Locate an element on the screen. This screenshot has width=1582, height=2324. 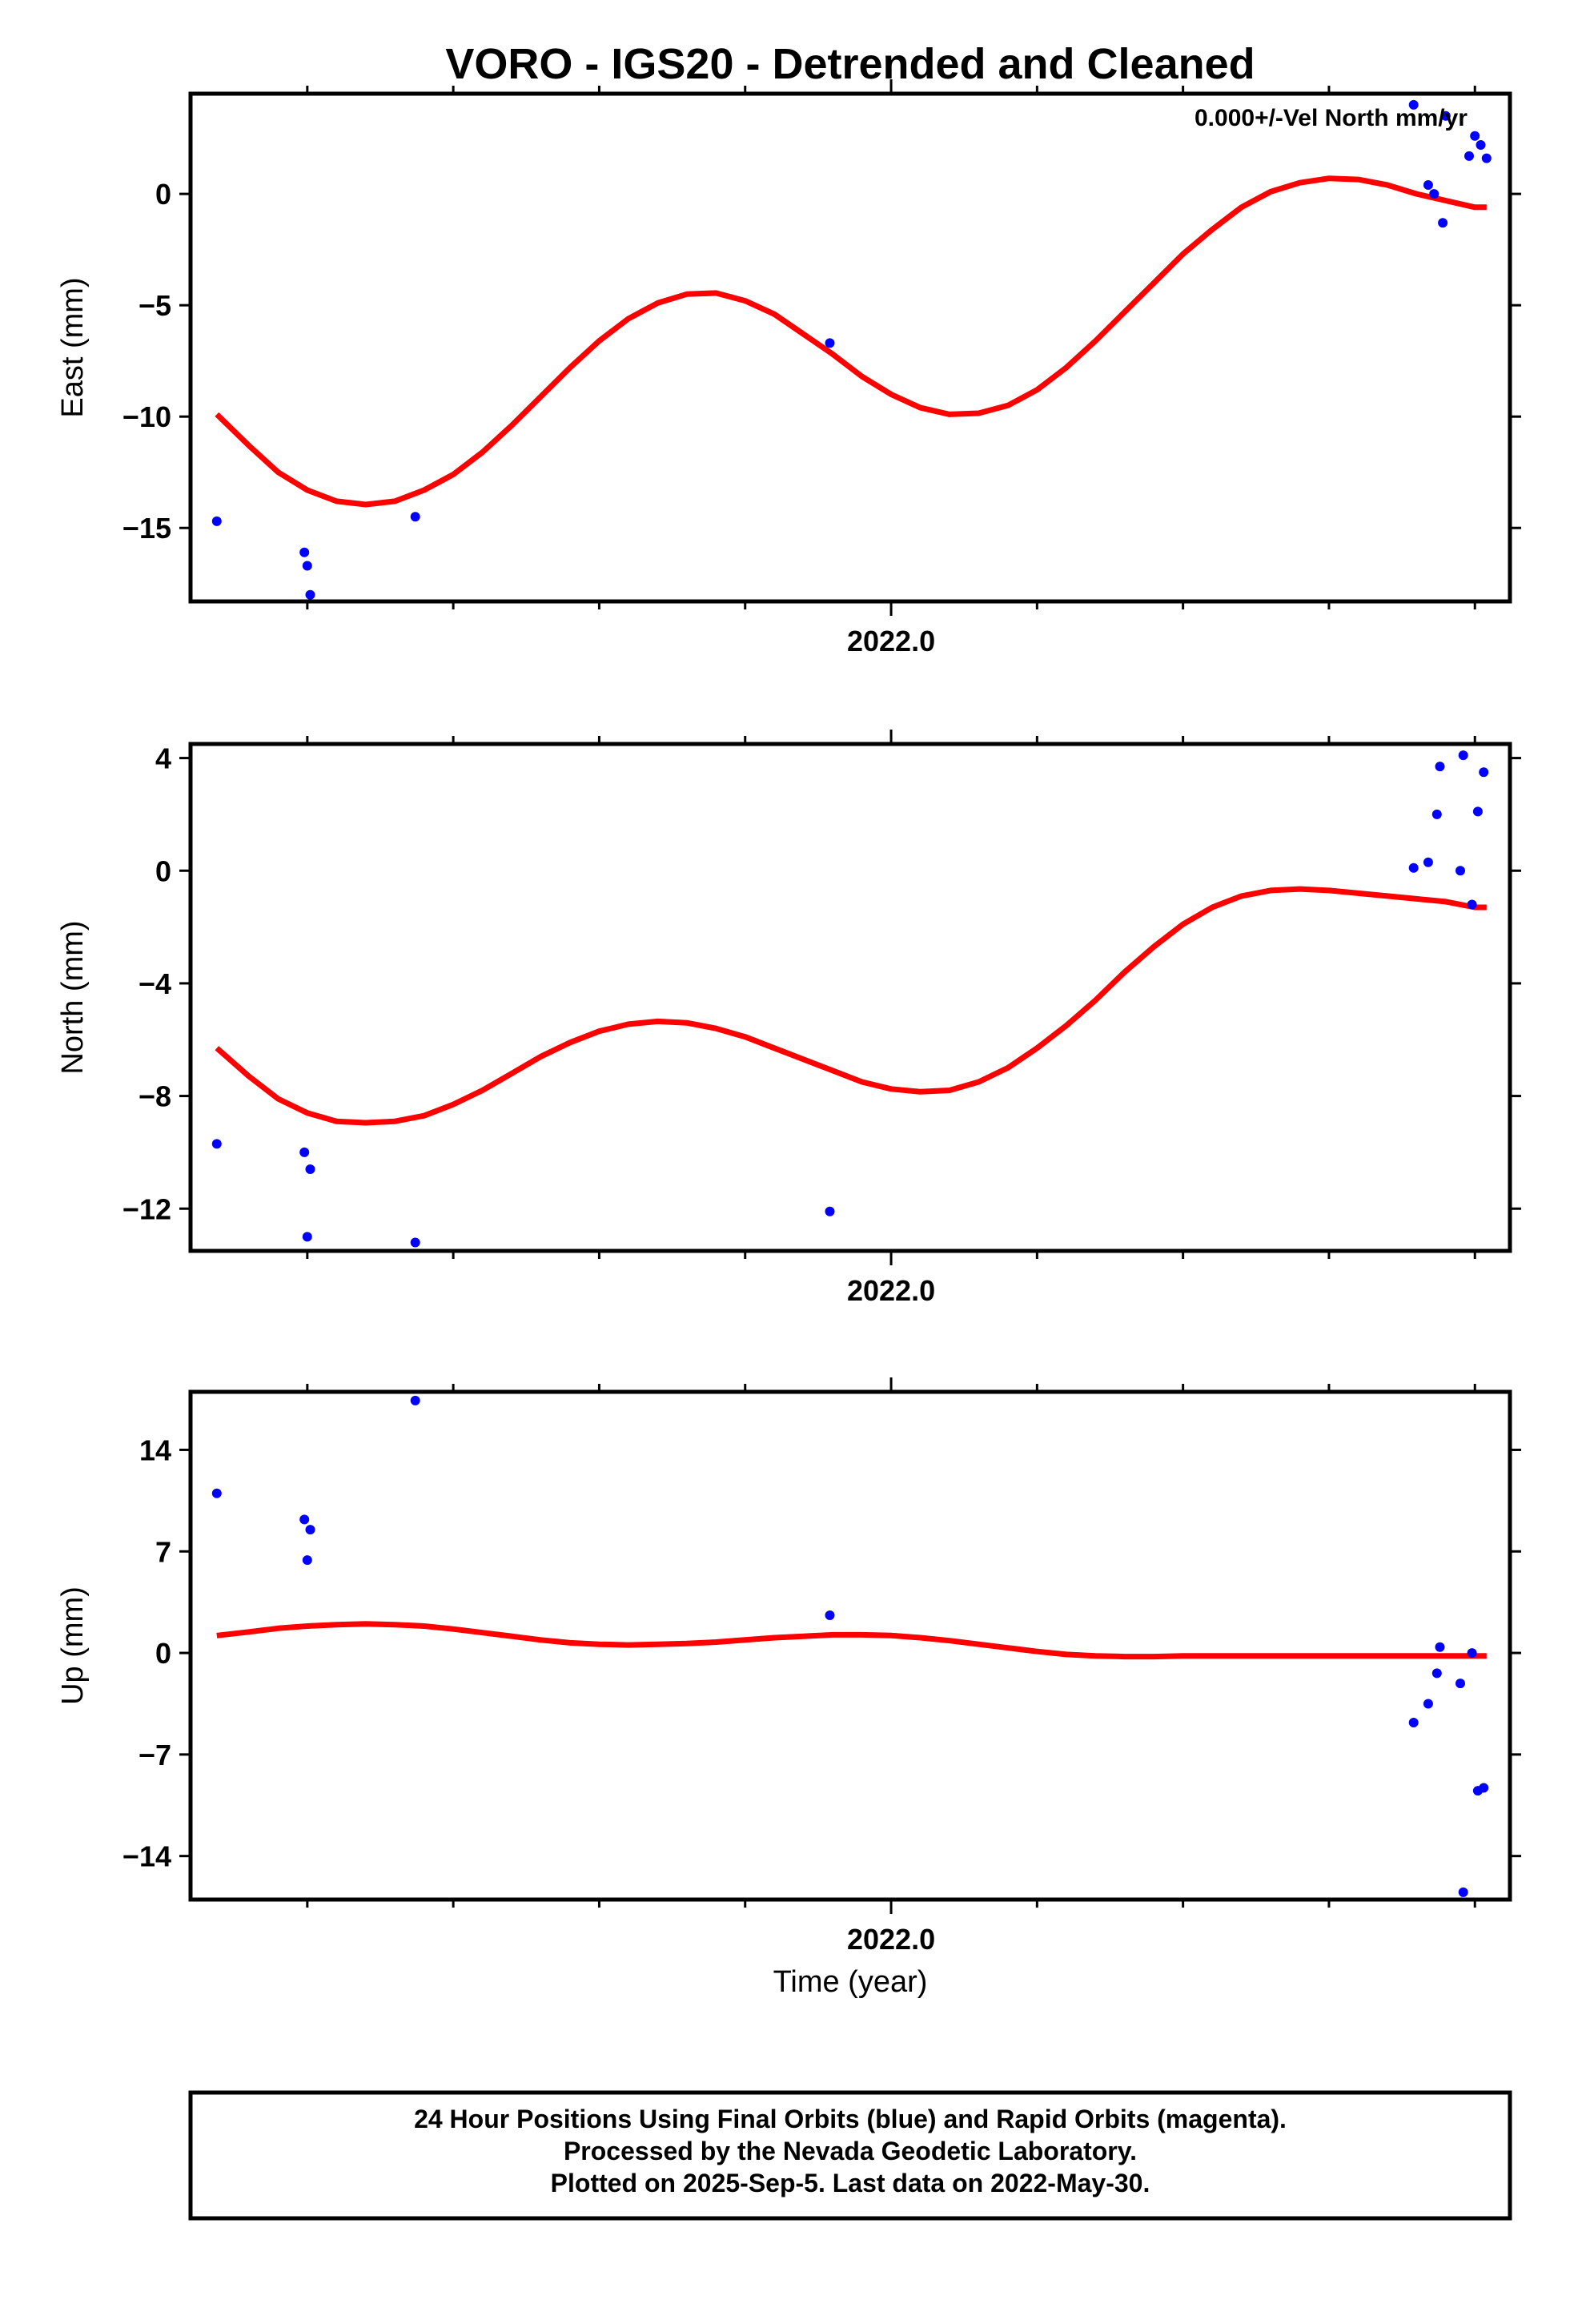
north-y-axis-label: North (mm) is located at coordinates (73, 997).